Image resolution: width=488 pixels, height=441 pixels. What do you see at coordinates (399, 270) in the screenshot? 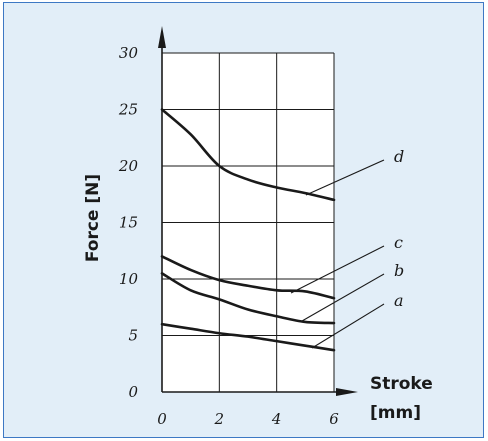
I see `series-label-b: b` at bounding box center [399, 270].